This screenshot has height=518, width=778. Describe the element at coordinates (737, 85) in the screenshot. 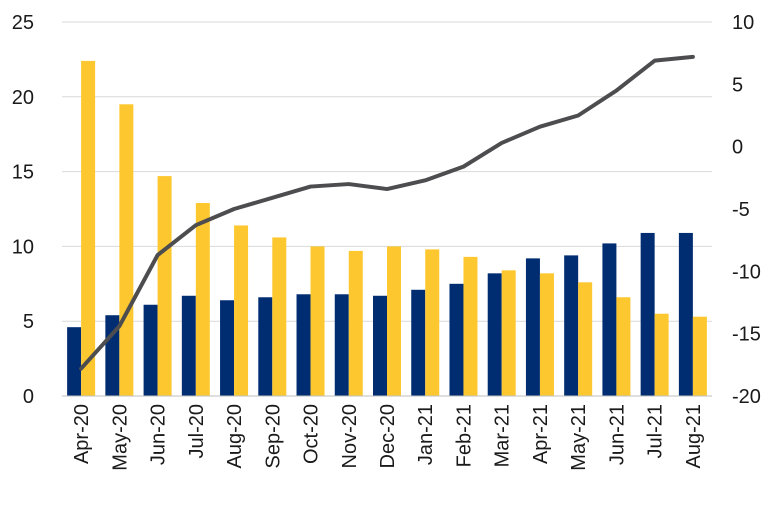

I see `right-tick-label: 5` at that location.